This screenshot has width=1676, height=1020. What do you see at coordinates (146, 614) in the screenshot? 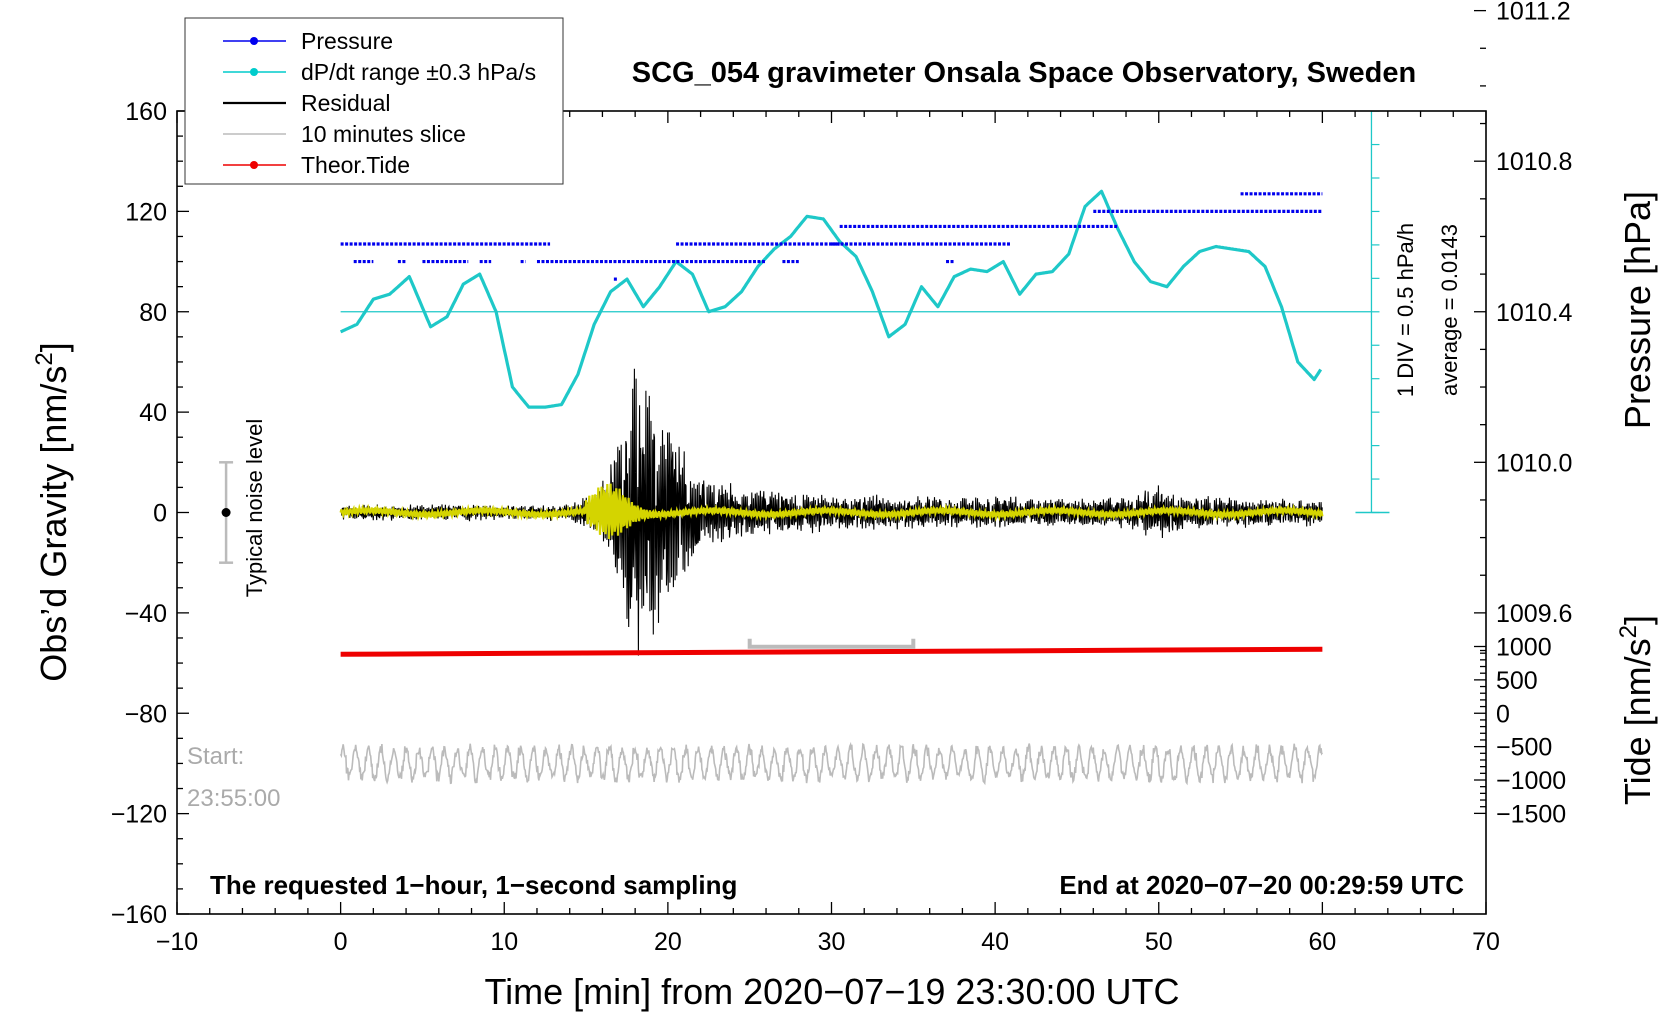
I see `y-tick-label-left: −40` at bounding box center [146, 614].